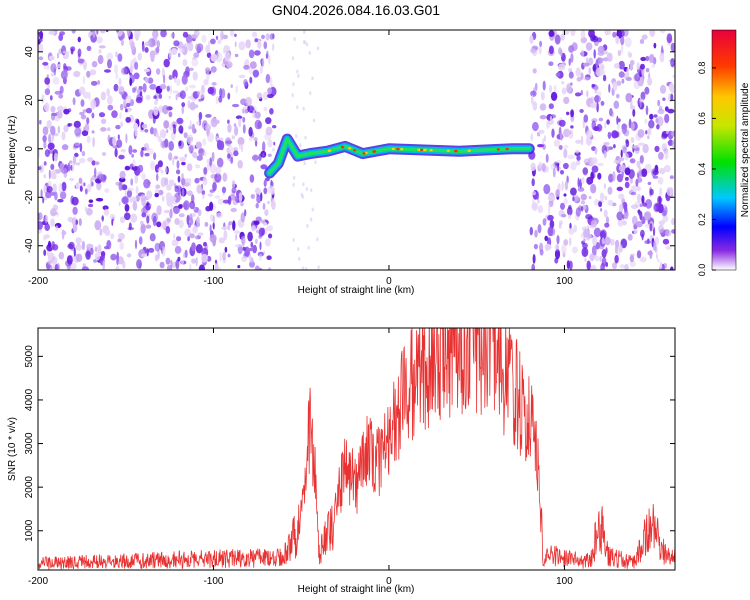 Image resolution: width=750 pixels, height=600 pixels. I want to click on snr-x-tick-label: 100, so click(564, 581).